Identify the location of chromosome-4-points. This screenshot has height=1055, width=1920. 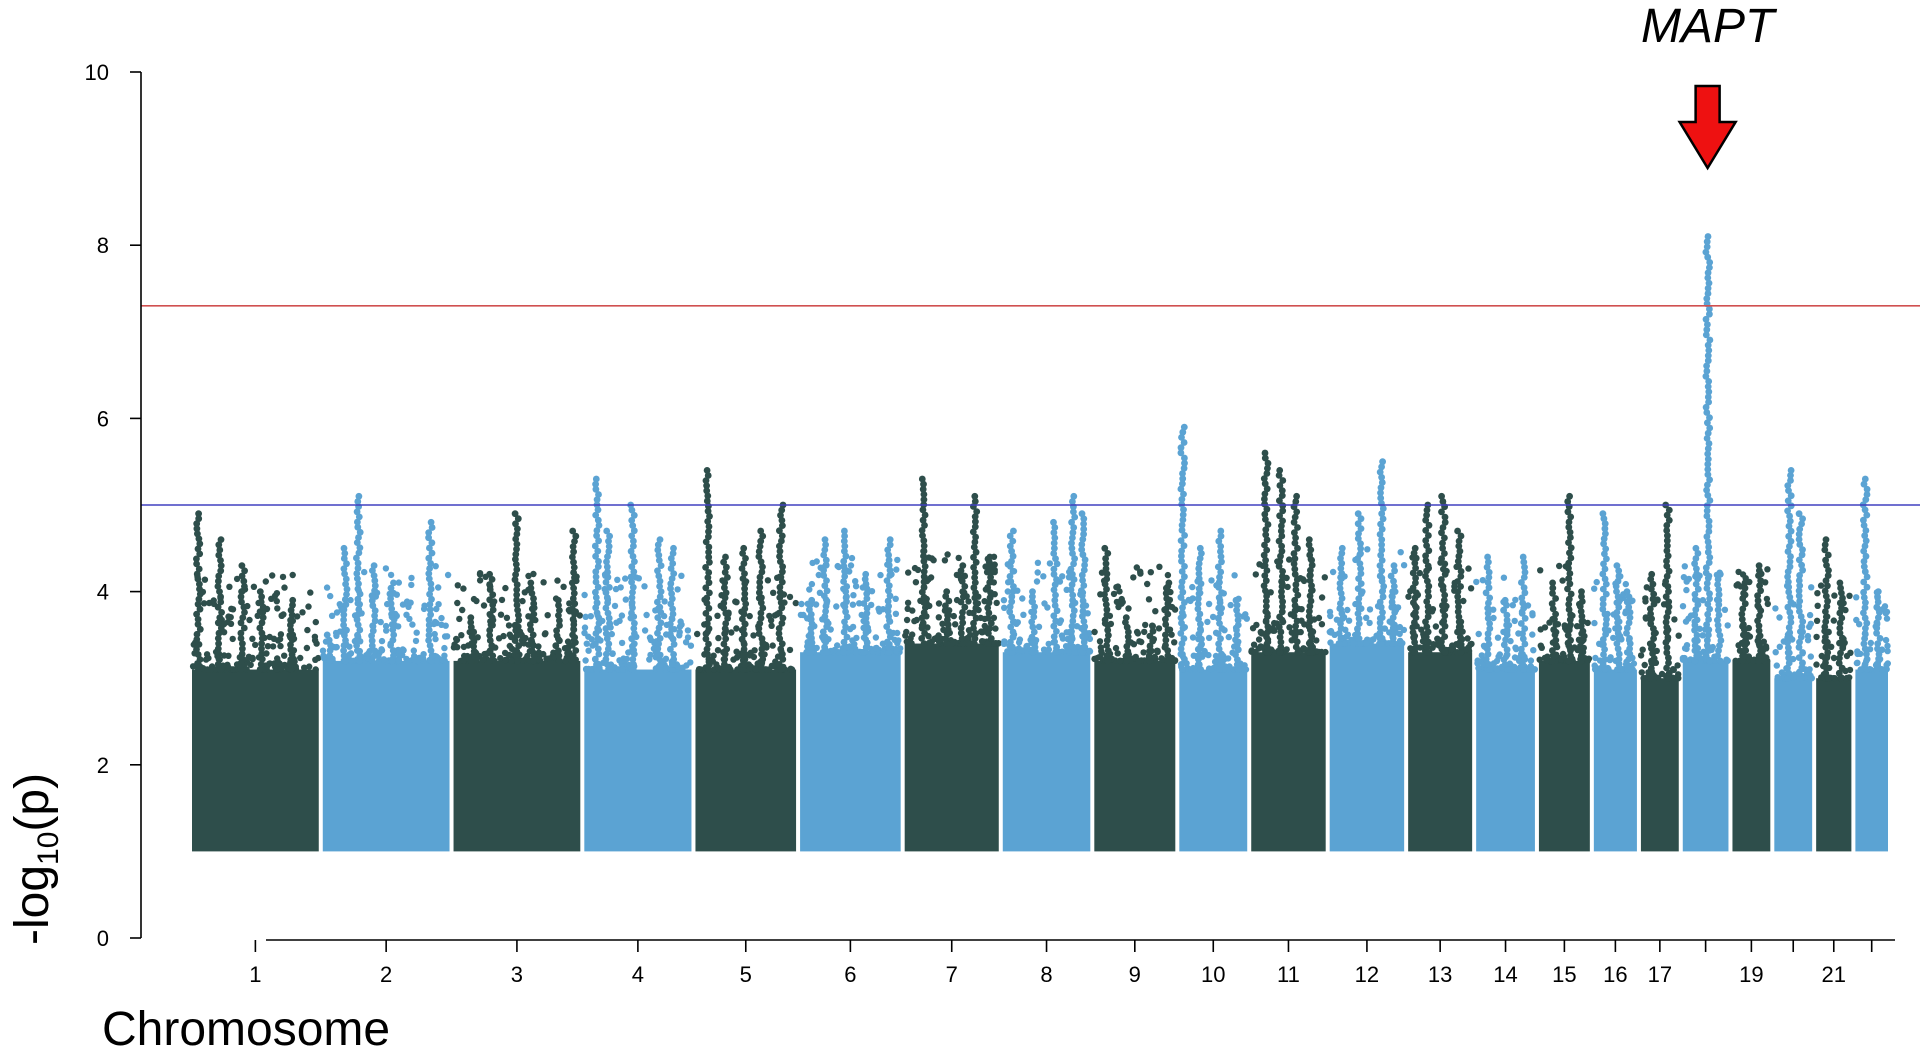
(638, 663).